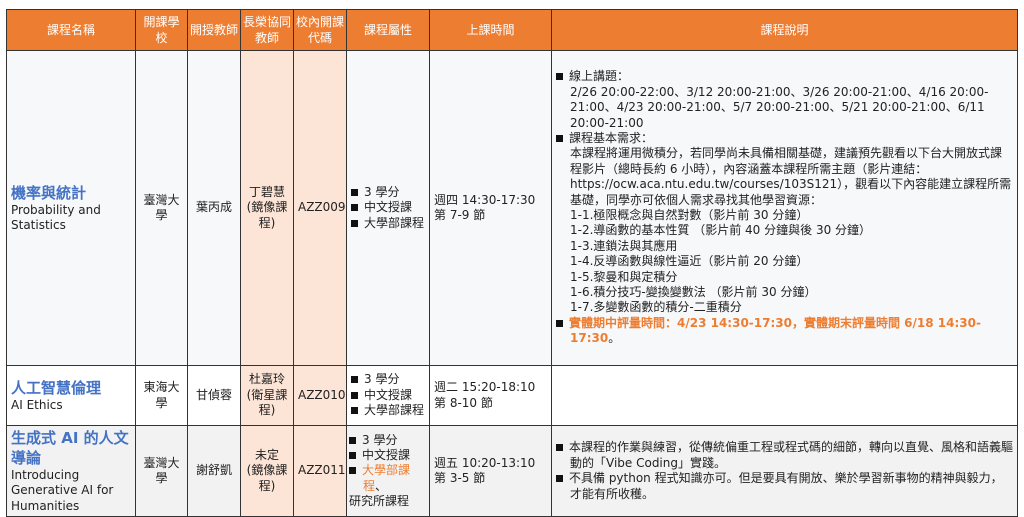 The height and width of the screenshot is (517, 1024). I want to click on course-english-name: Probability and Statistics, so click(56, 217).